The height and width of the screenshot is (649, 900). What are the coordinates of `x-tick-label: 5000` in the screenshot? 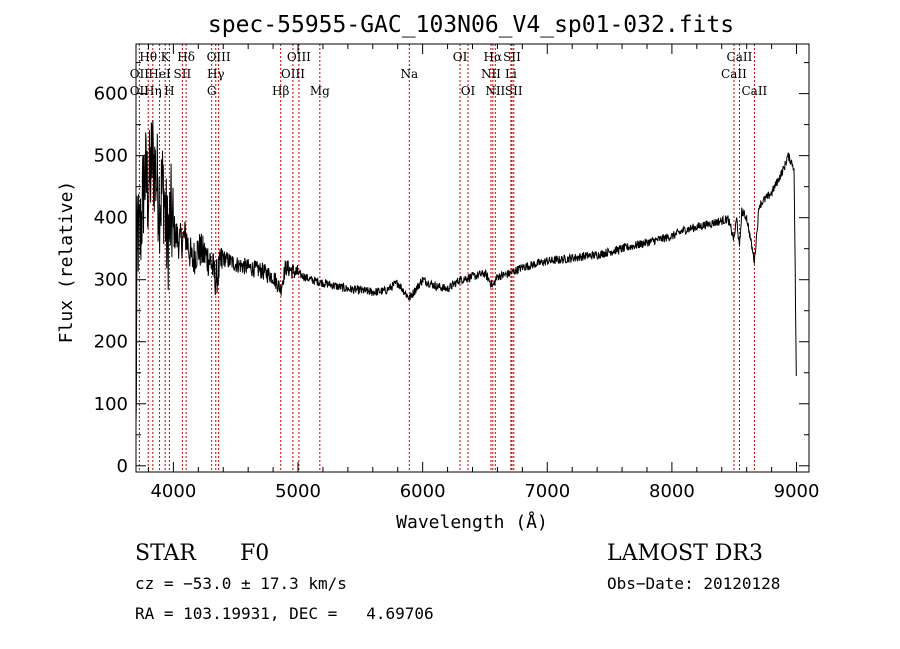 It's located at (298, 491).